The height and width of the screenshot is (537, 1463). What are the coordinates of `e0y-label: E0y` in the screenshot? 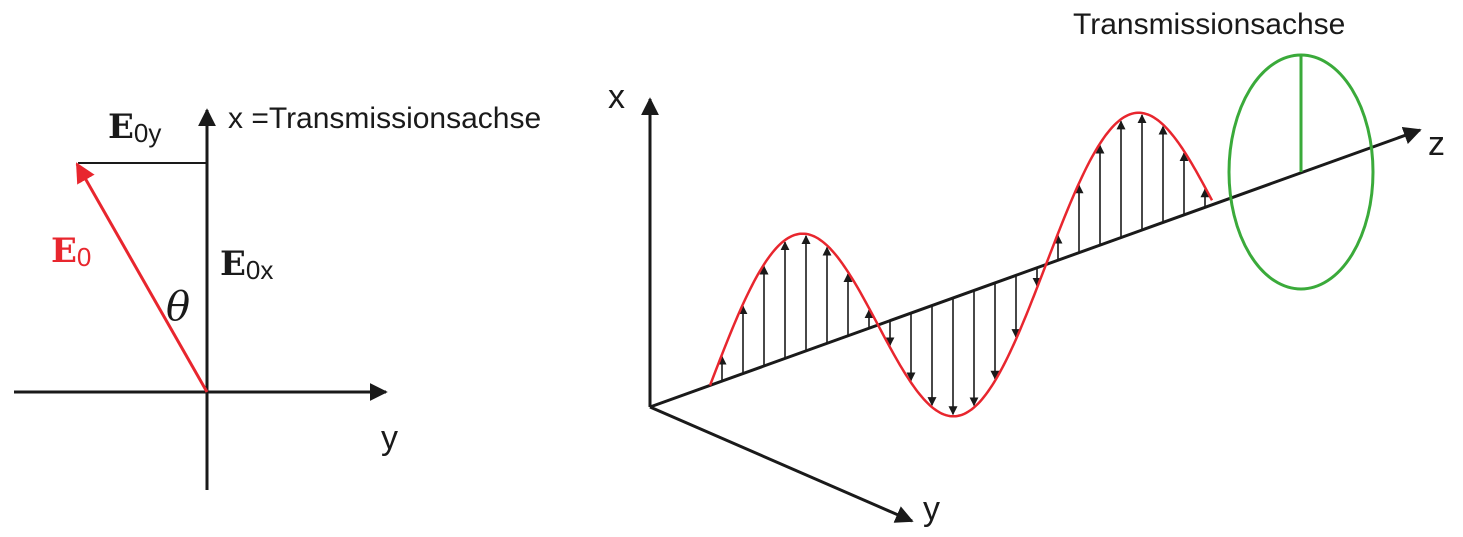 It's located at (134, 127).